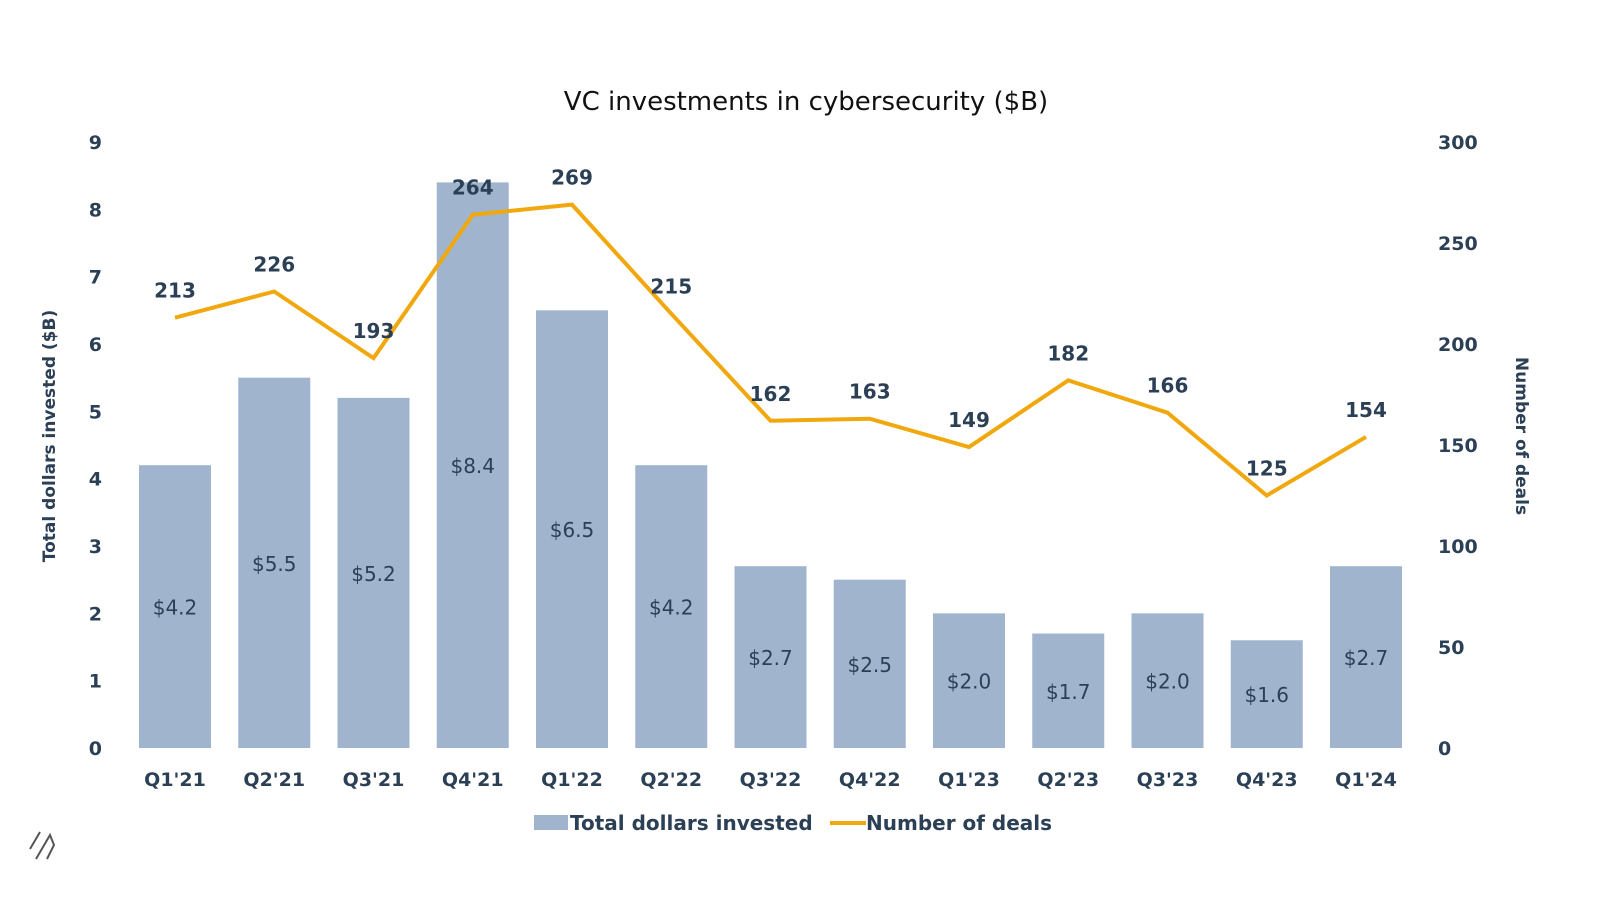 The width and height of the screenshot is (1600, 900). What do you see at coordinates (1366, 410) in the screenshot?
I see `line-label: 154` at bounding box center [1366, 410].